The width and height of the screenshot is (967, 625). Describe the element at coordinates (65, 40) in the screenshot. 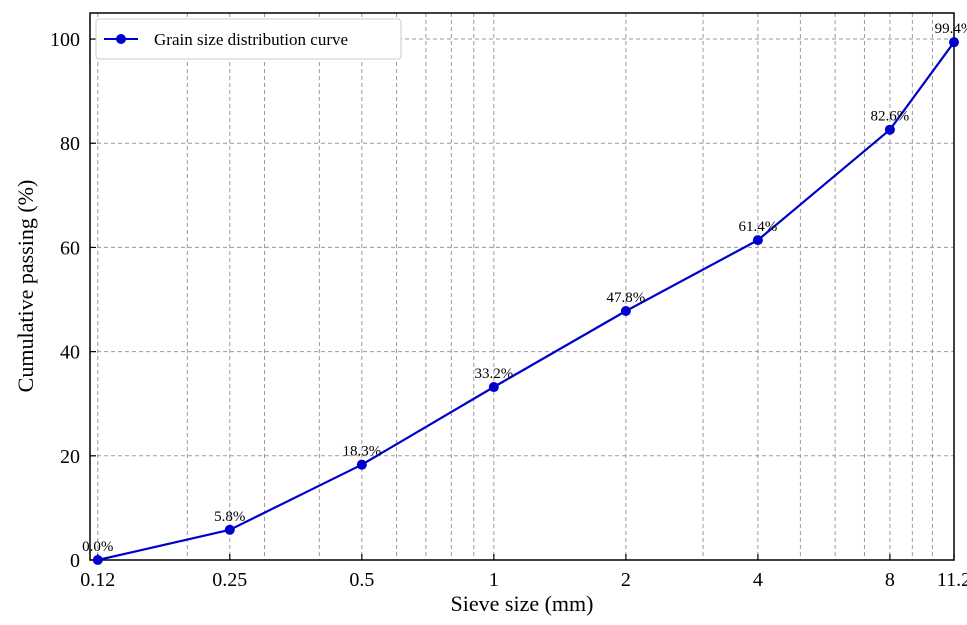

I see `y-tick-label: 100` at that location.